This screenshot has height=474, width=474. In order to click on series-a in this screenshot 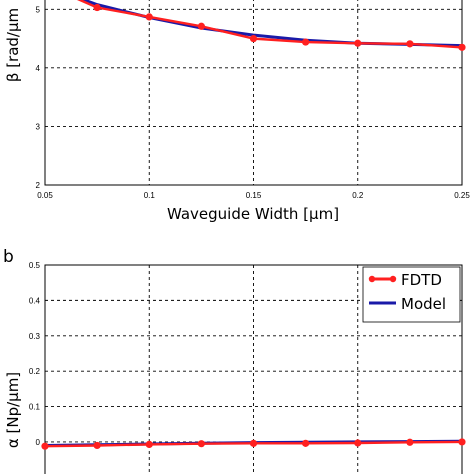, I will do `click(271, 25)`.